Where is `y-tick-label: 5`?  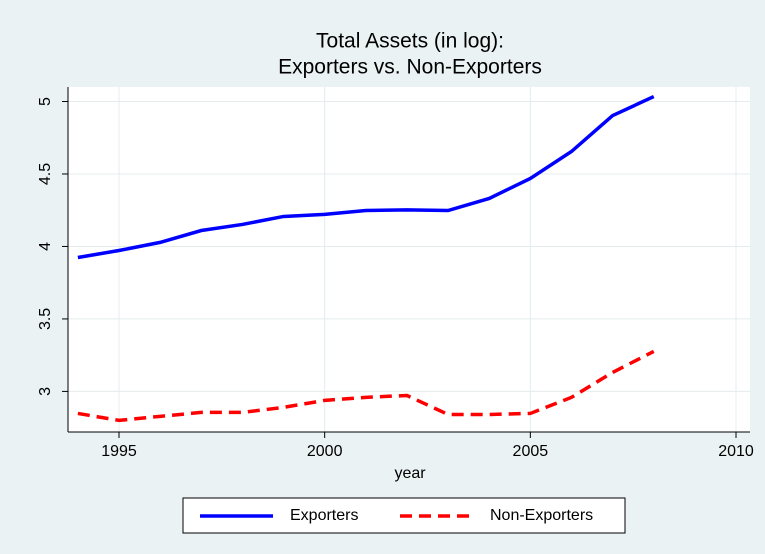 y-tick-label: 5 is located at coordinates (45, 101).